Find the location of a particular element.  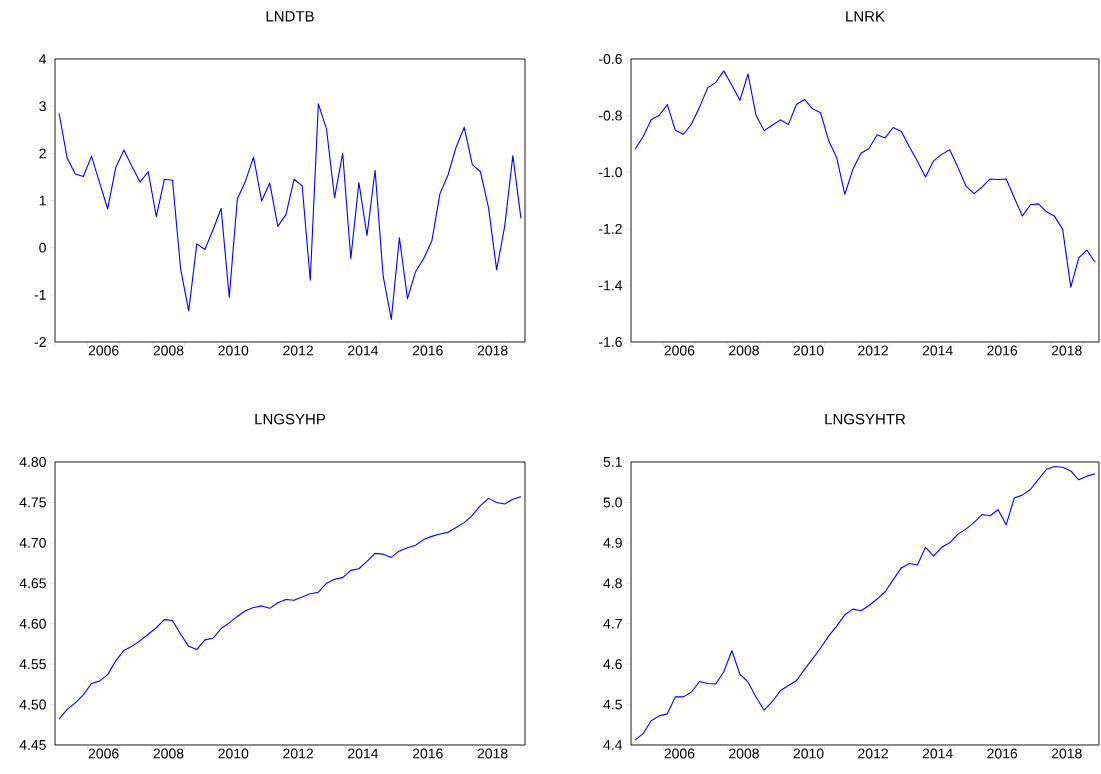

y-tick-label: -0.8 is located at coordinates (610, 115).